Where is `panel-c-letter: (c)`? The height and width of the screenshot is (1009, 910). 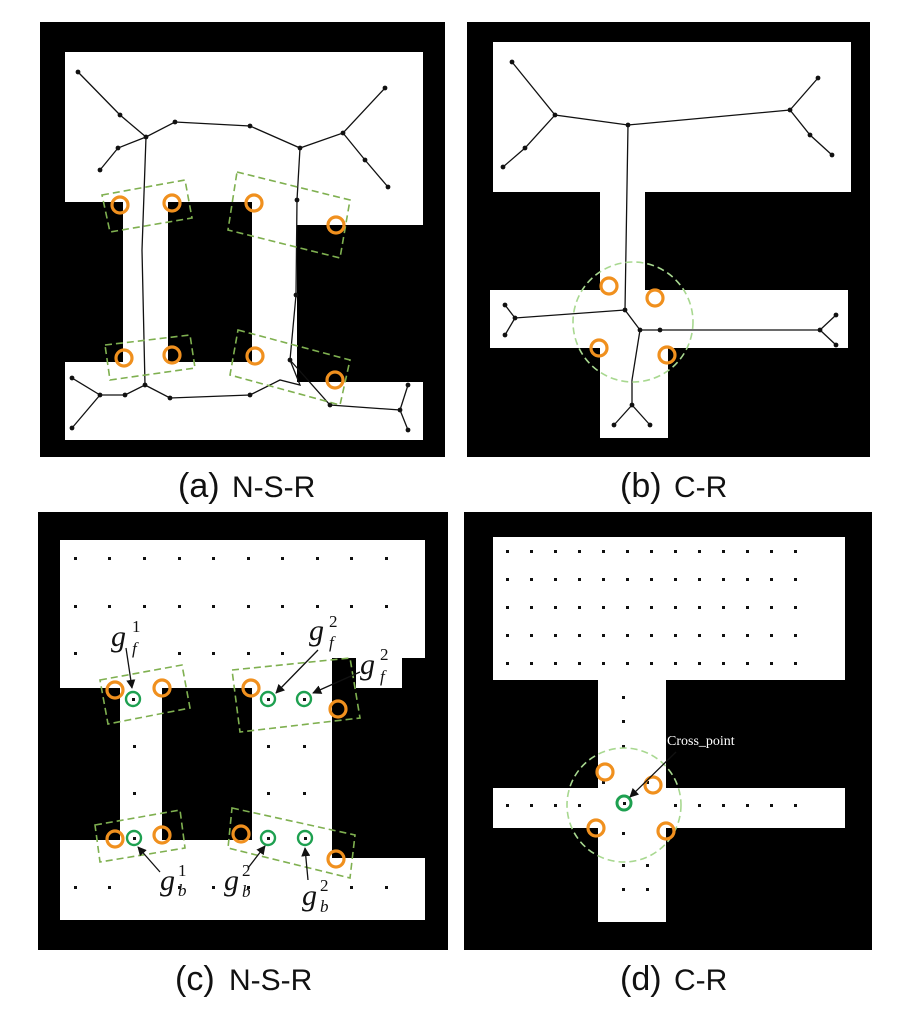 panel-c-letter: (c) is located at coordinates (195, 979).